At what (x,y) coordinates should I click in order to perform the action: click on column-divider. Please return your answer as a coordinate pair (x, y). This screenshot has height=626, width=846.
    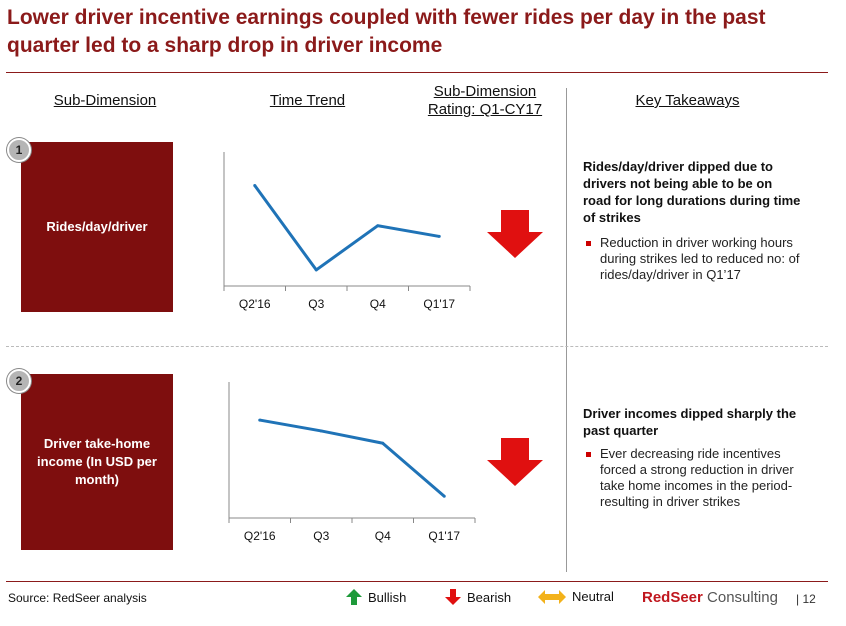
    Looking at the image, I should click on (566, 330).